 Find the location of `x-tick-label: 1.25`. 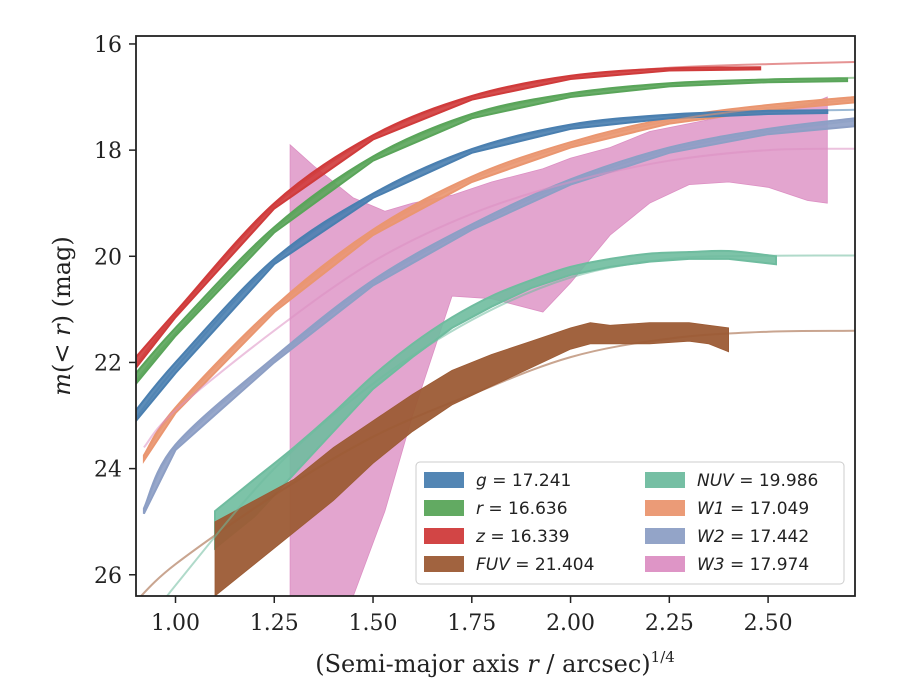

x-tick-label: 1.25 is located at coordinates (274, 623).